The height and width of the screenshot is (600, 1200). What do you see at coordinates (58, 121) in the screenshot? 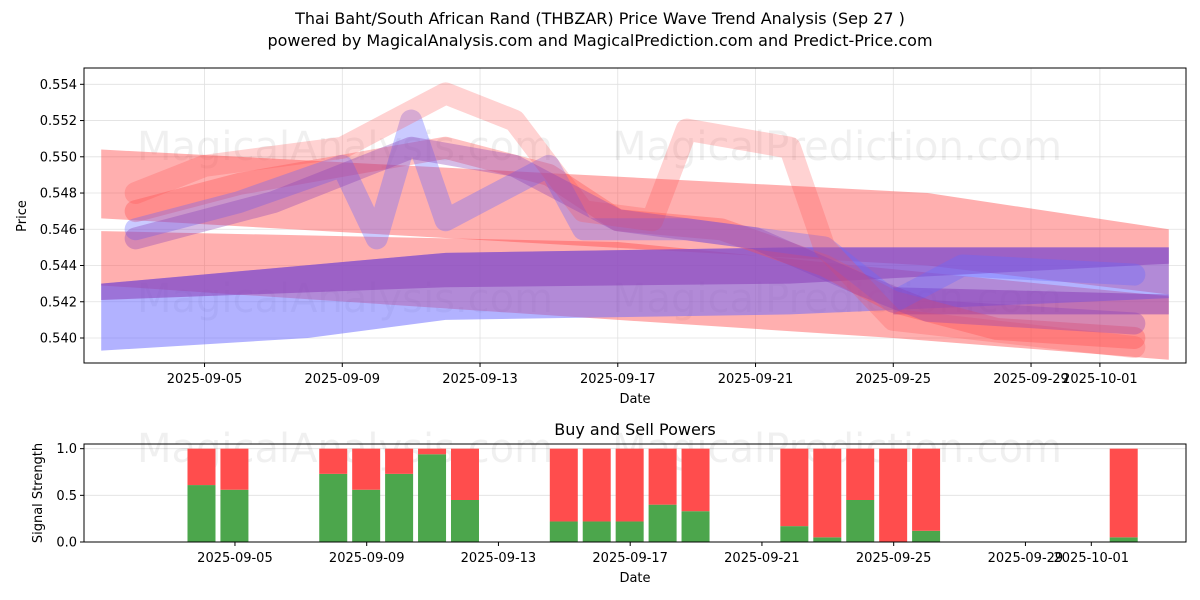
I see `price-y-tick-label: 0.552` at bounding box center [58, 121].